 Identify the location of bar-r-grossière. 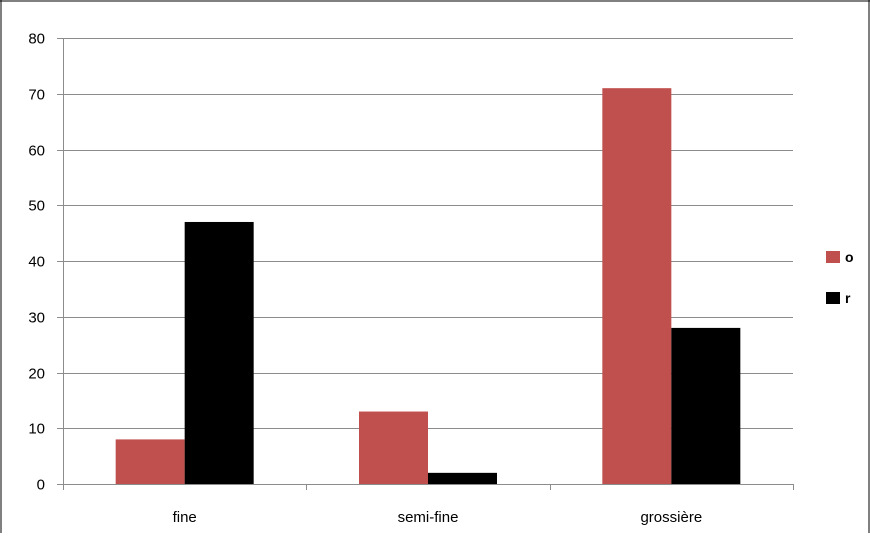
(706, 405).